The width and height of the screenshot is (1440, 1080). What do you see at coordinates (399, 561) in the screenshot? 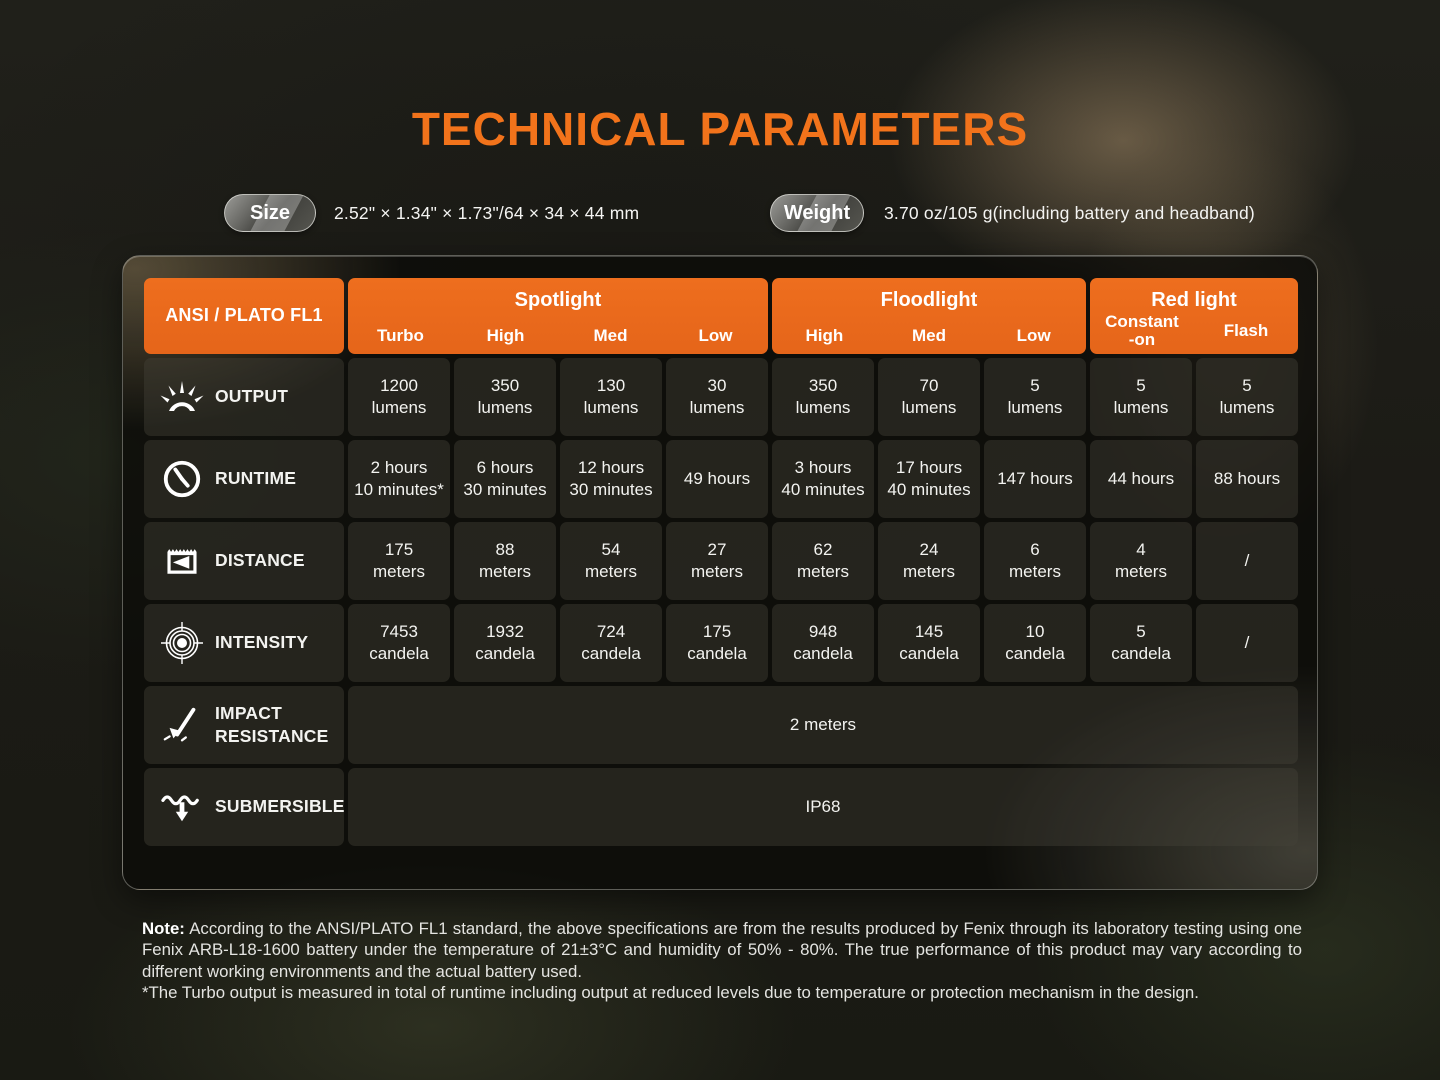
I see `distance-spot-turbo: 175 meters` at bounding box center [399, 561].